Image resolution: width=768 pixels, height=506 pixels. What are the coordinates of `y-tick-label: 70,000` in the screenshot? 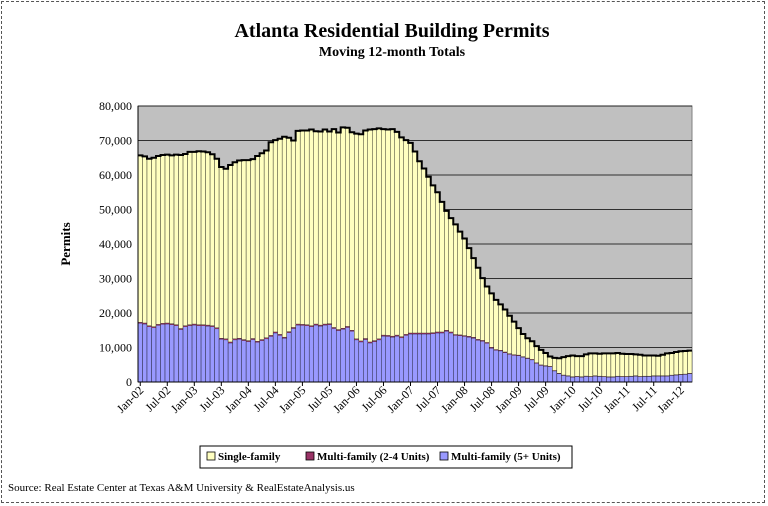 It's located at (115, 141).